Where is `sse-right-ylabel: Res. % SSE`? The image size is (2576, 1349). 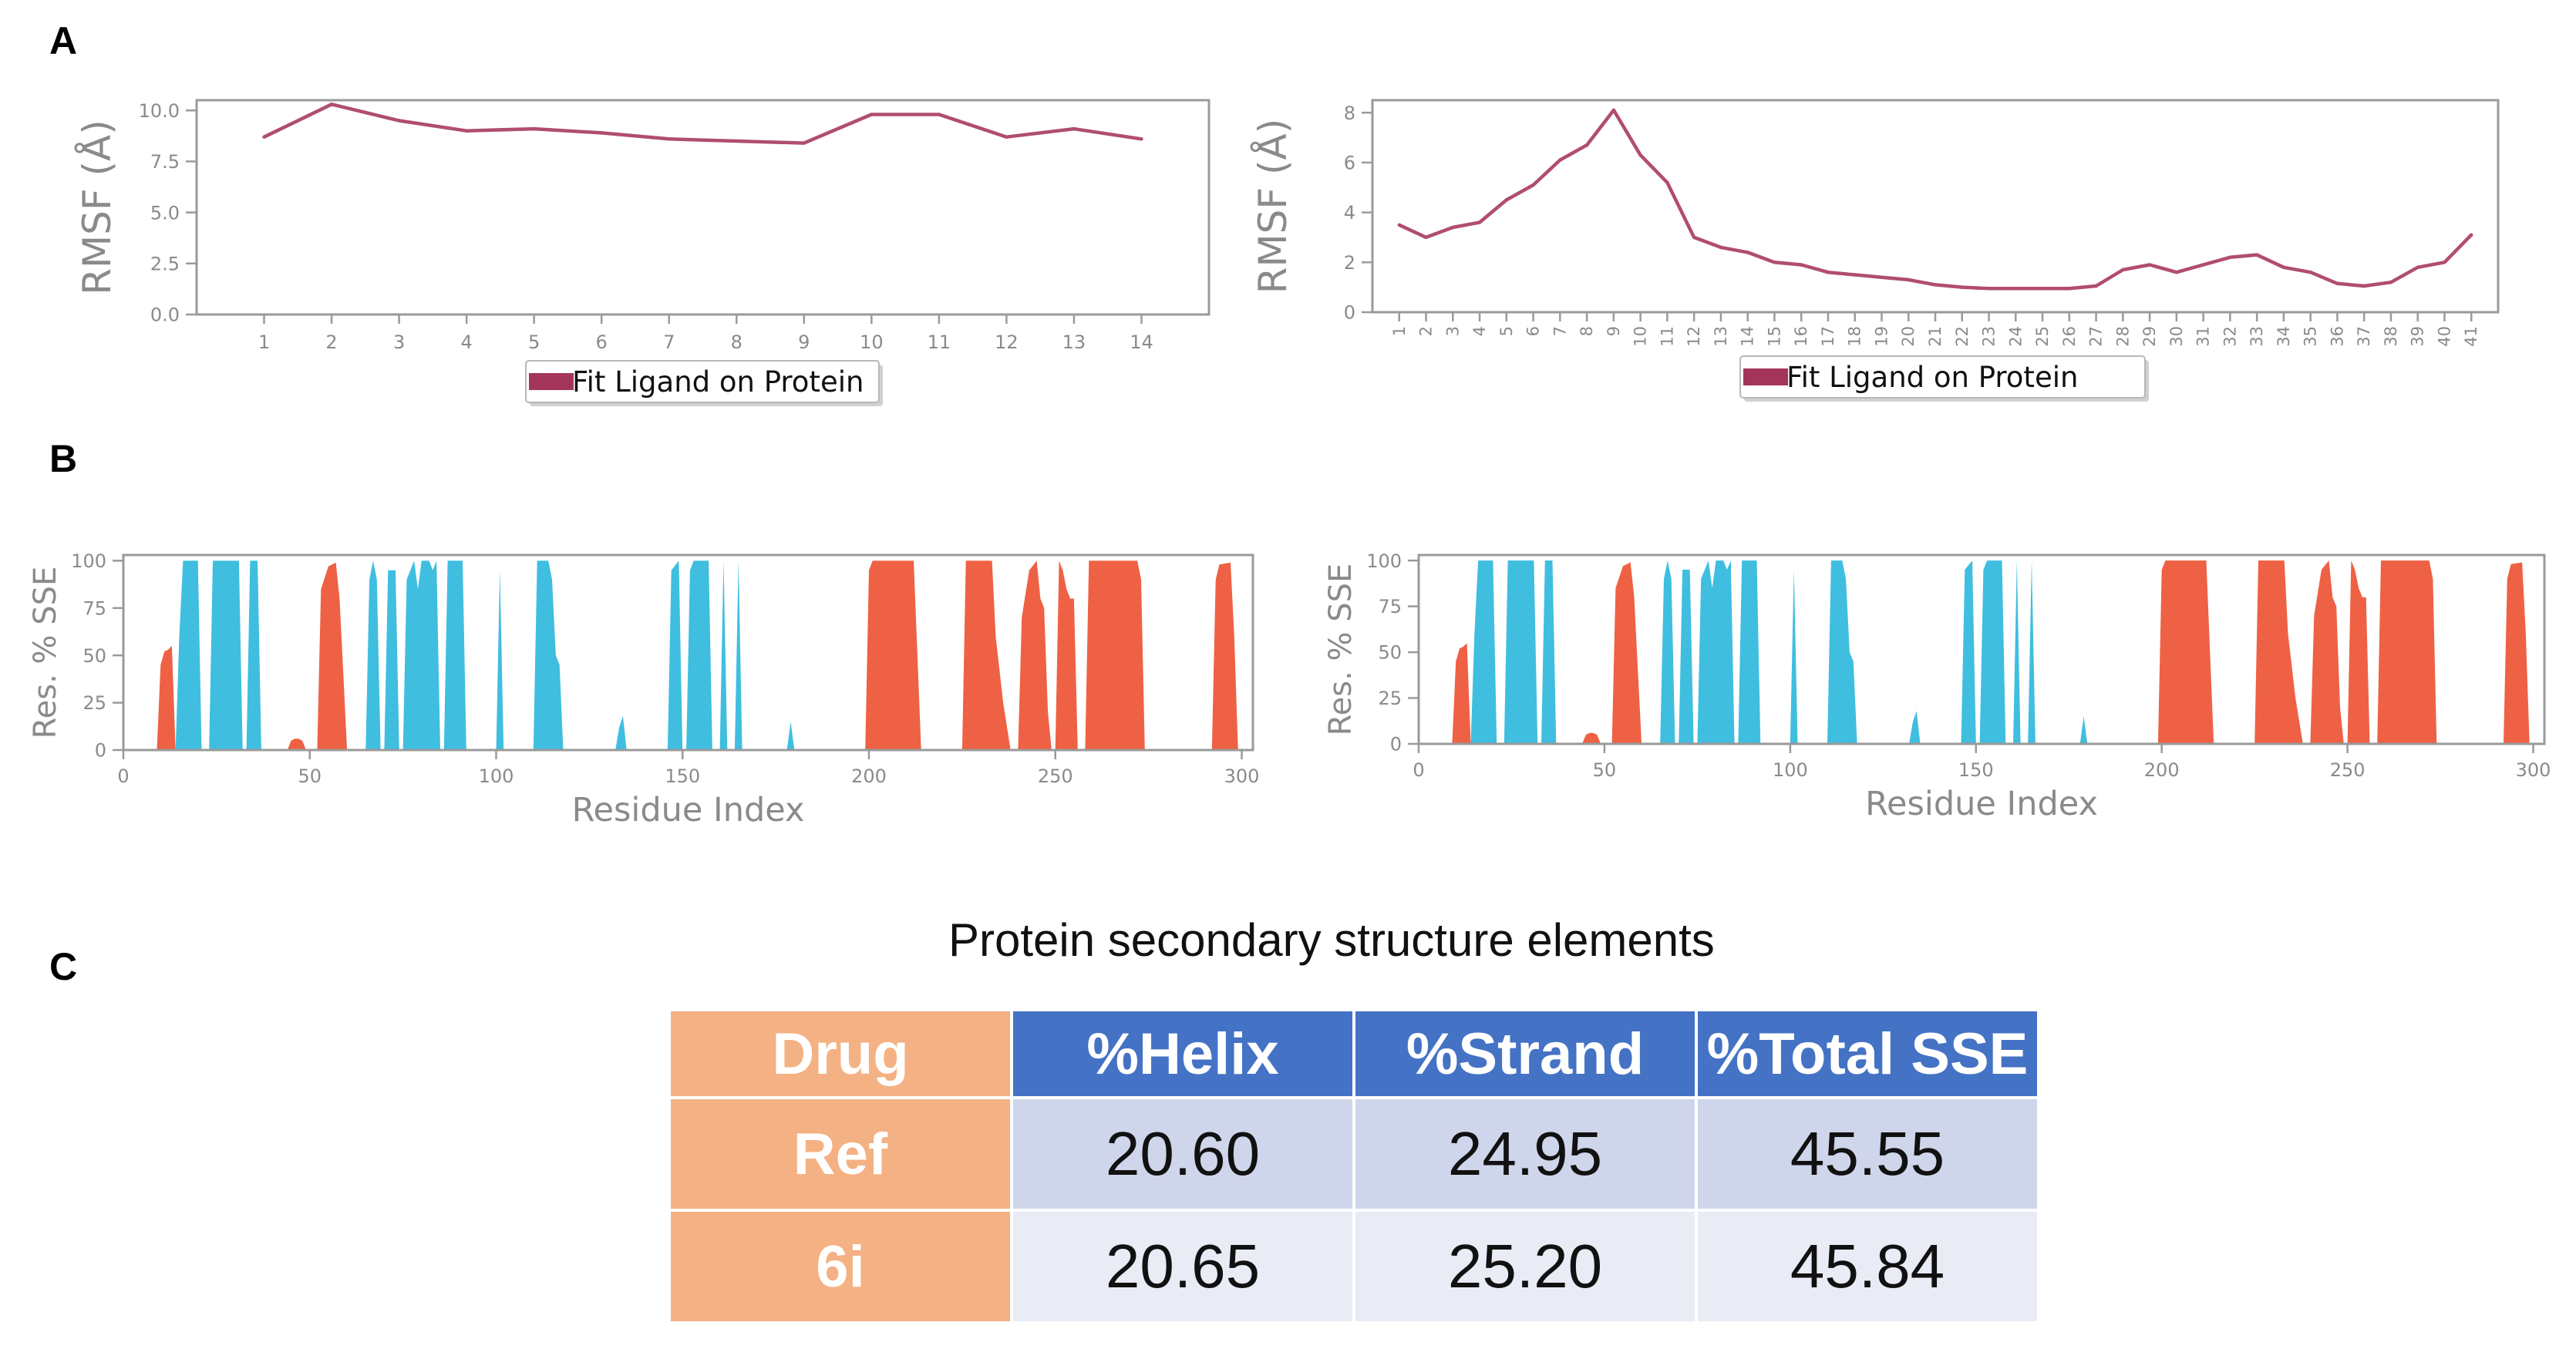
sse-right-ylabel: Res. % SSE is located at coordinates (1341, 649).